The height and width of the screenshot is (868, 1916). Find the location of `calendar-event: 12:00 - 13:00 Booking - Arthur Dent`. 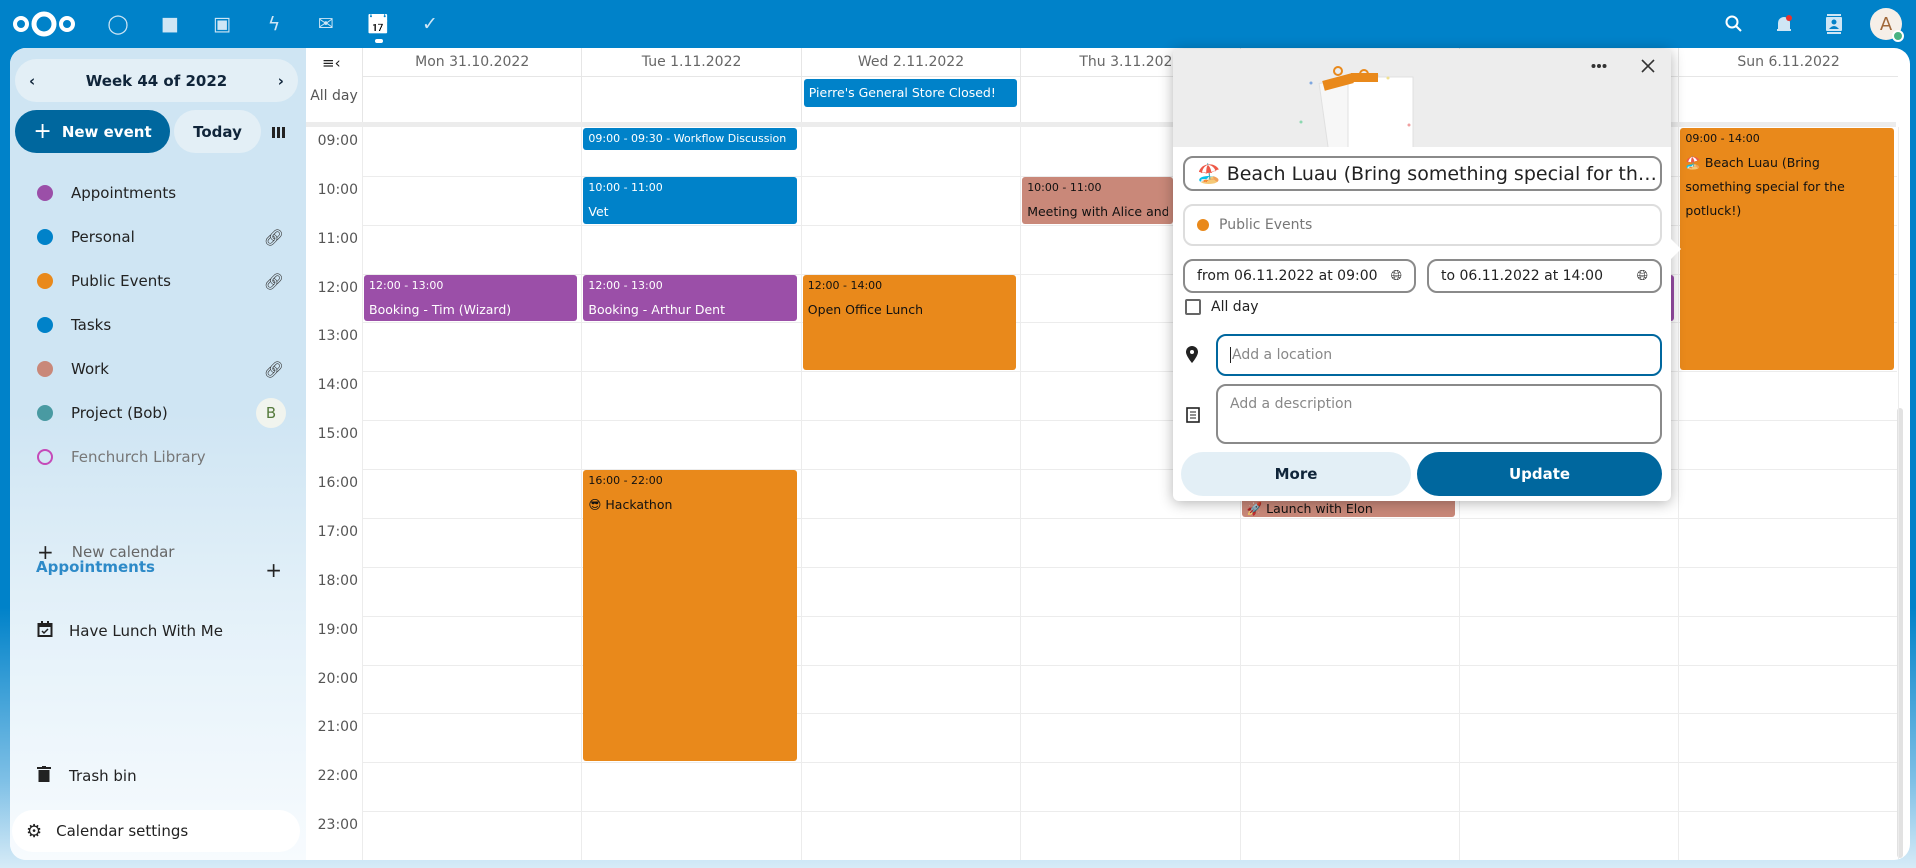

calendar-event: 12:00 - 13:00 Booking - Arthur Dent is located at coordinates (690, 298).